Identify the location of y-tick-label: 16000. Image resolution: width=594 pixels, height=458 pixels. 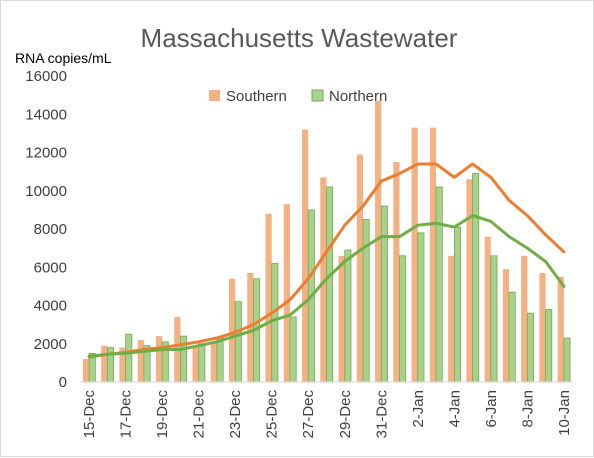
(46, 76).